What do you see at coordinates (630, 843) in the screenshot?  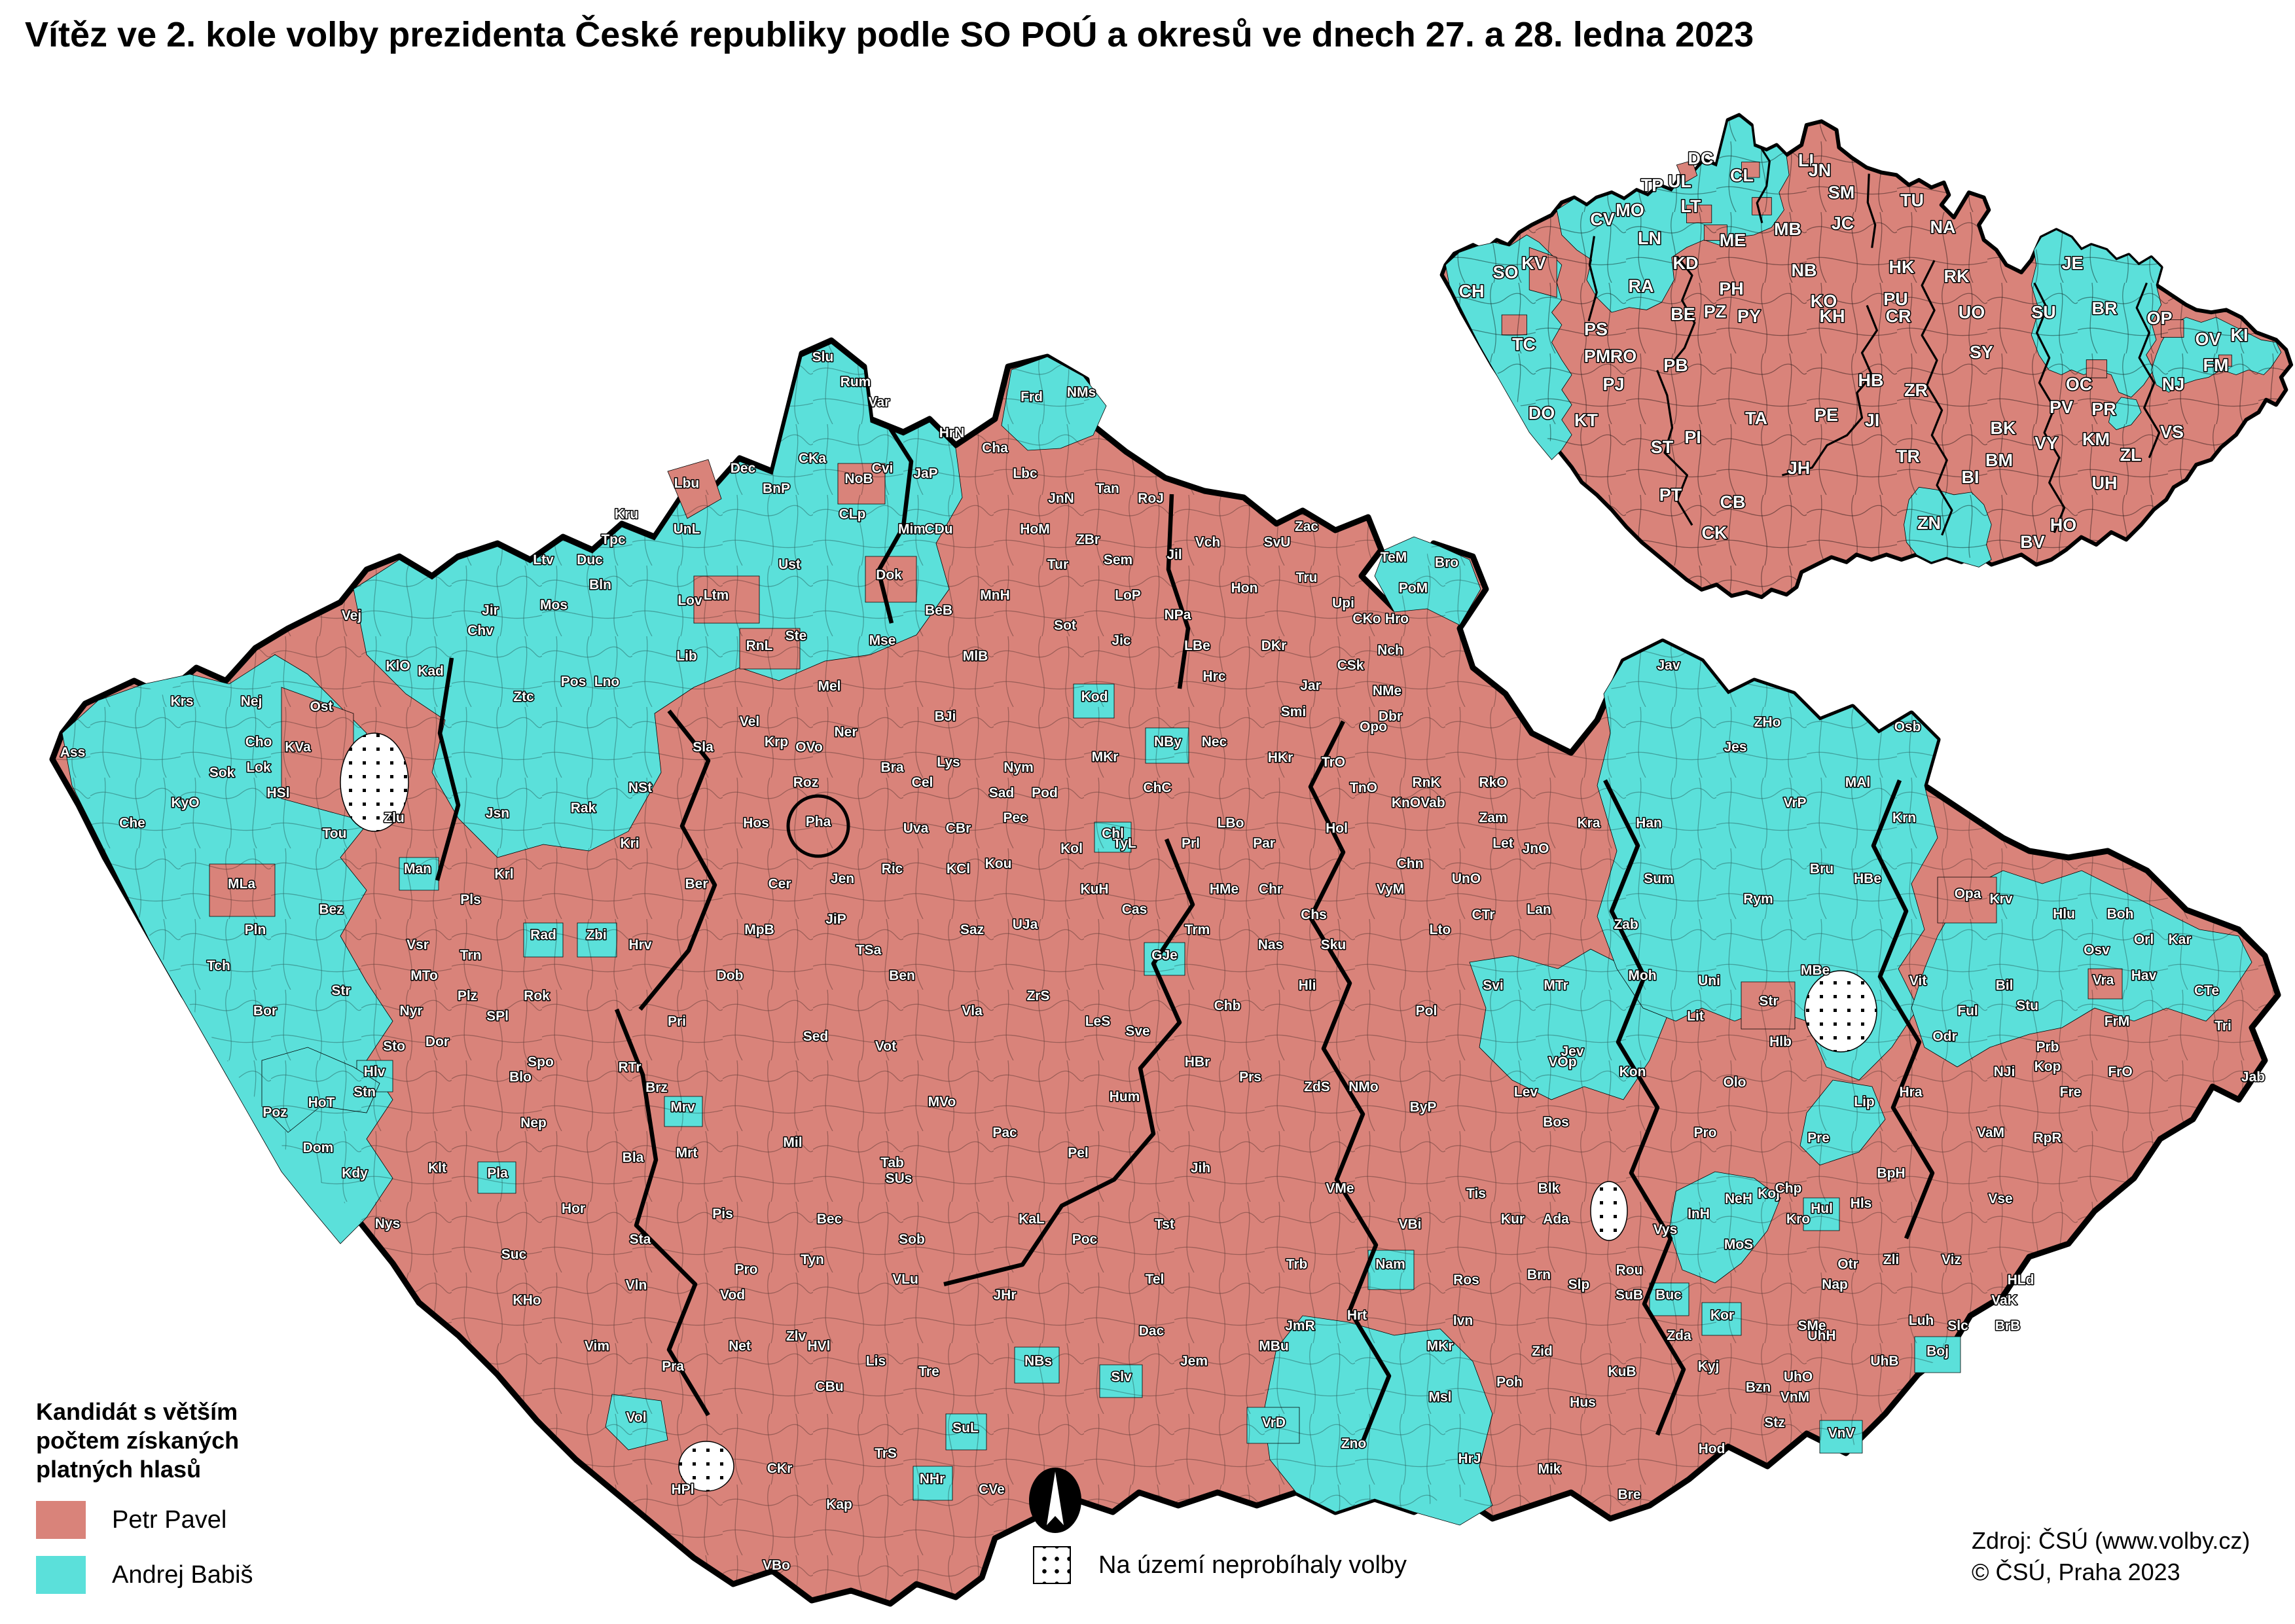 I see `region-label: Kri` at bounding box center [630, 843].